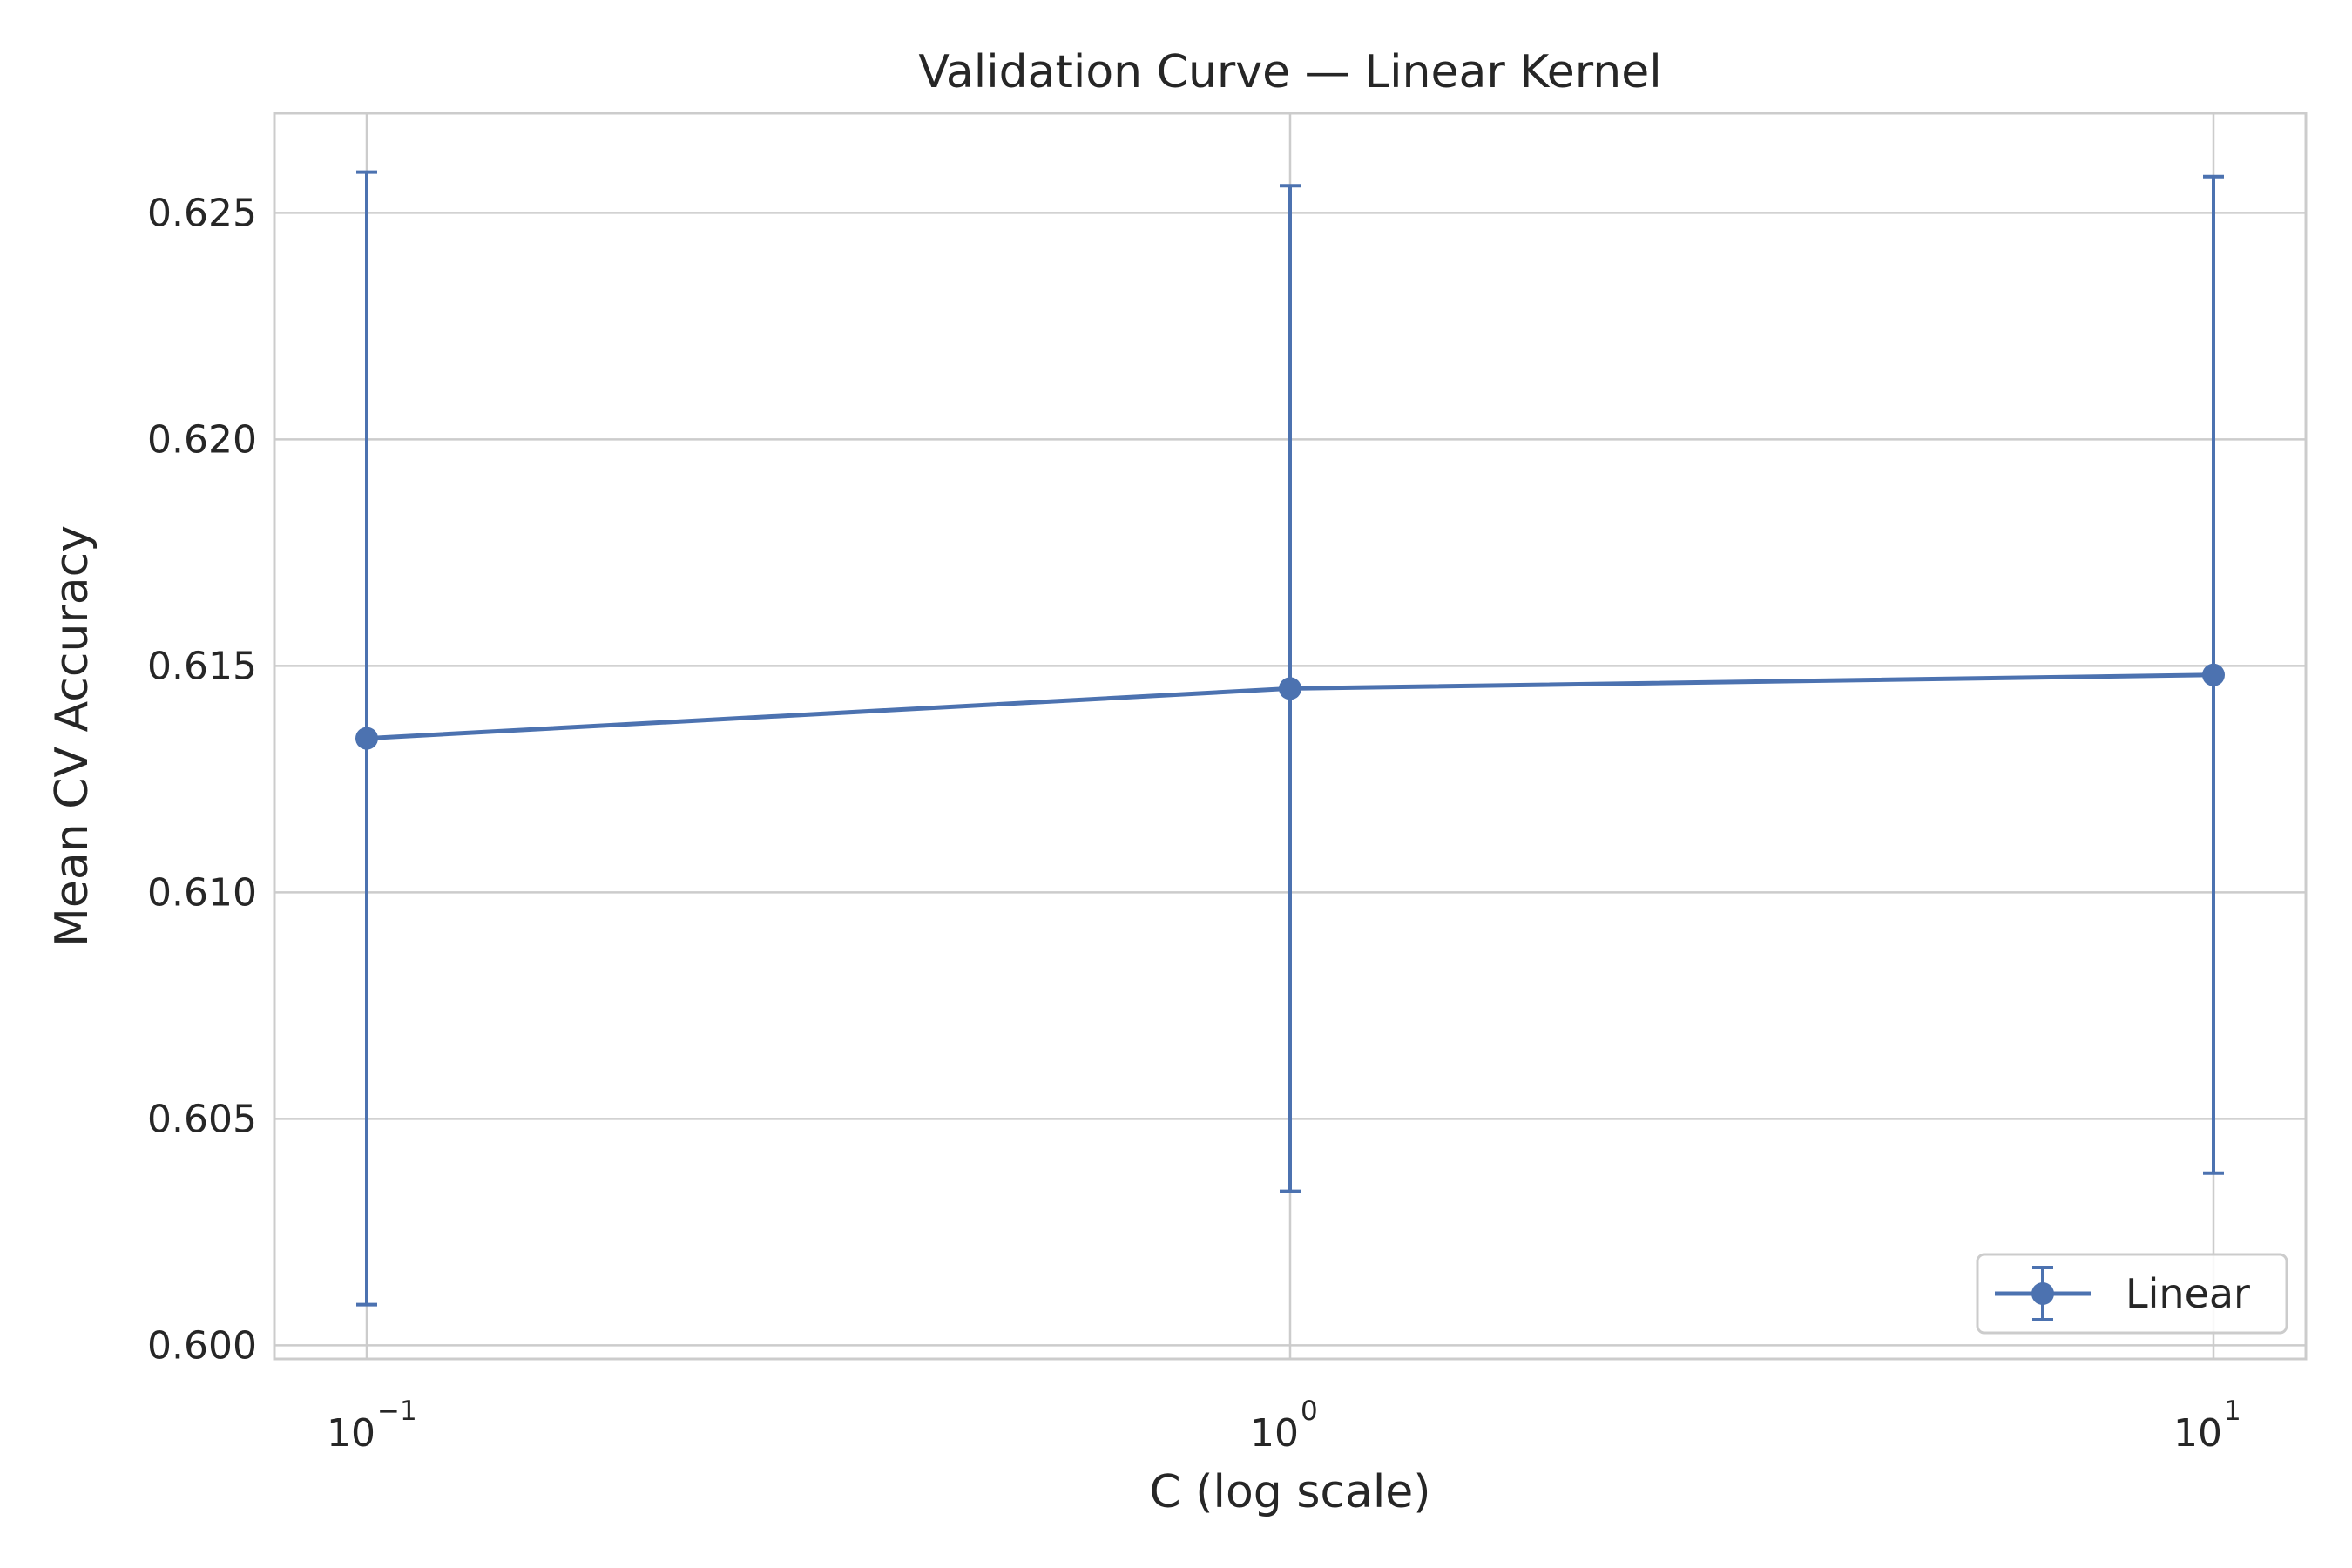  What do you see at coordinates (1310, 1411) in the screenshot?
I see `x-tick-exponent: 0` at bounding box center [1310, 1411].